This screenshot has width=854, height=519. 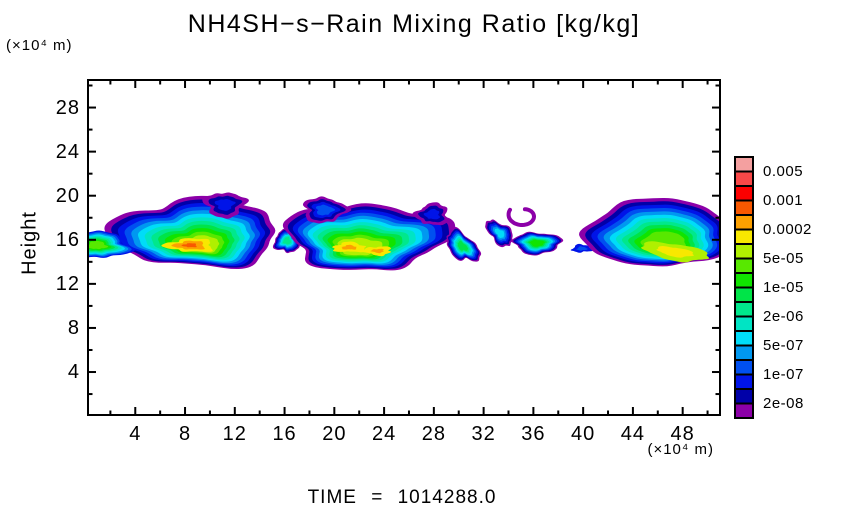 What do you see at coordinates (73, 372) in the screenshot?
I see `y-tick-label: 4` at bounding box center [73, 372].